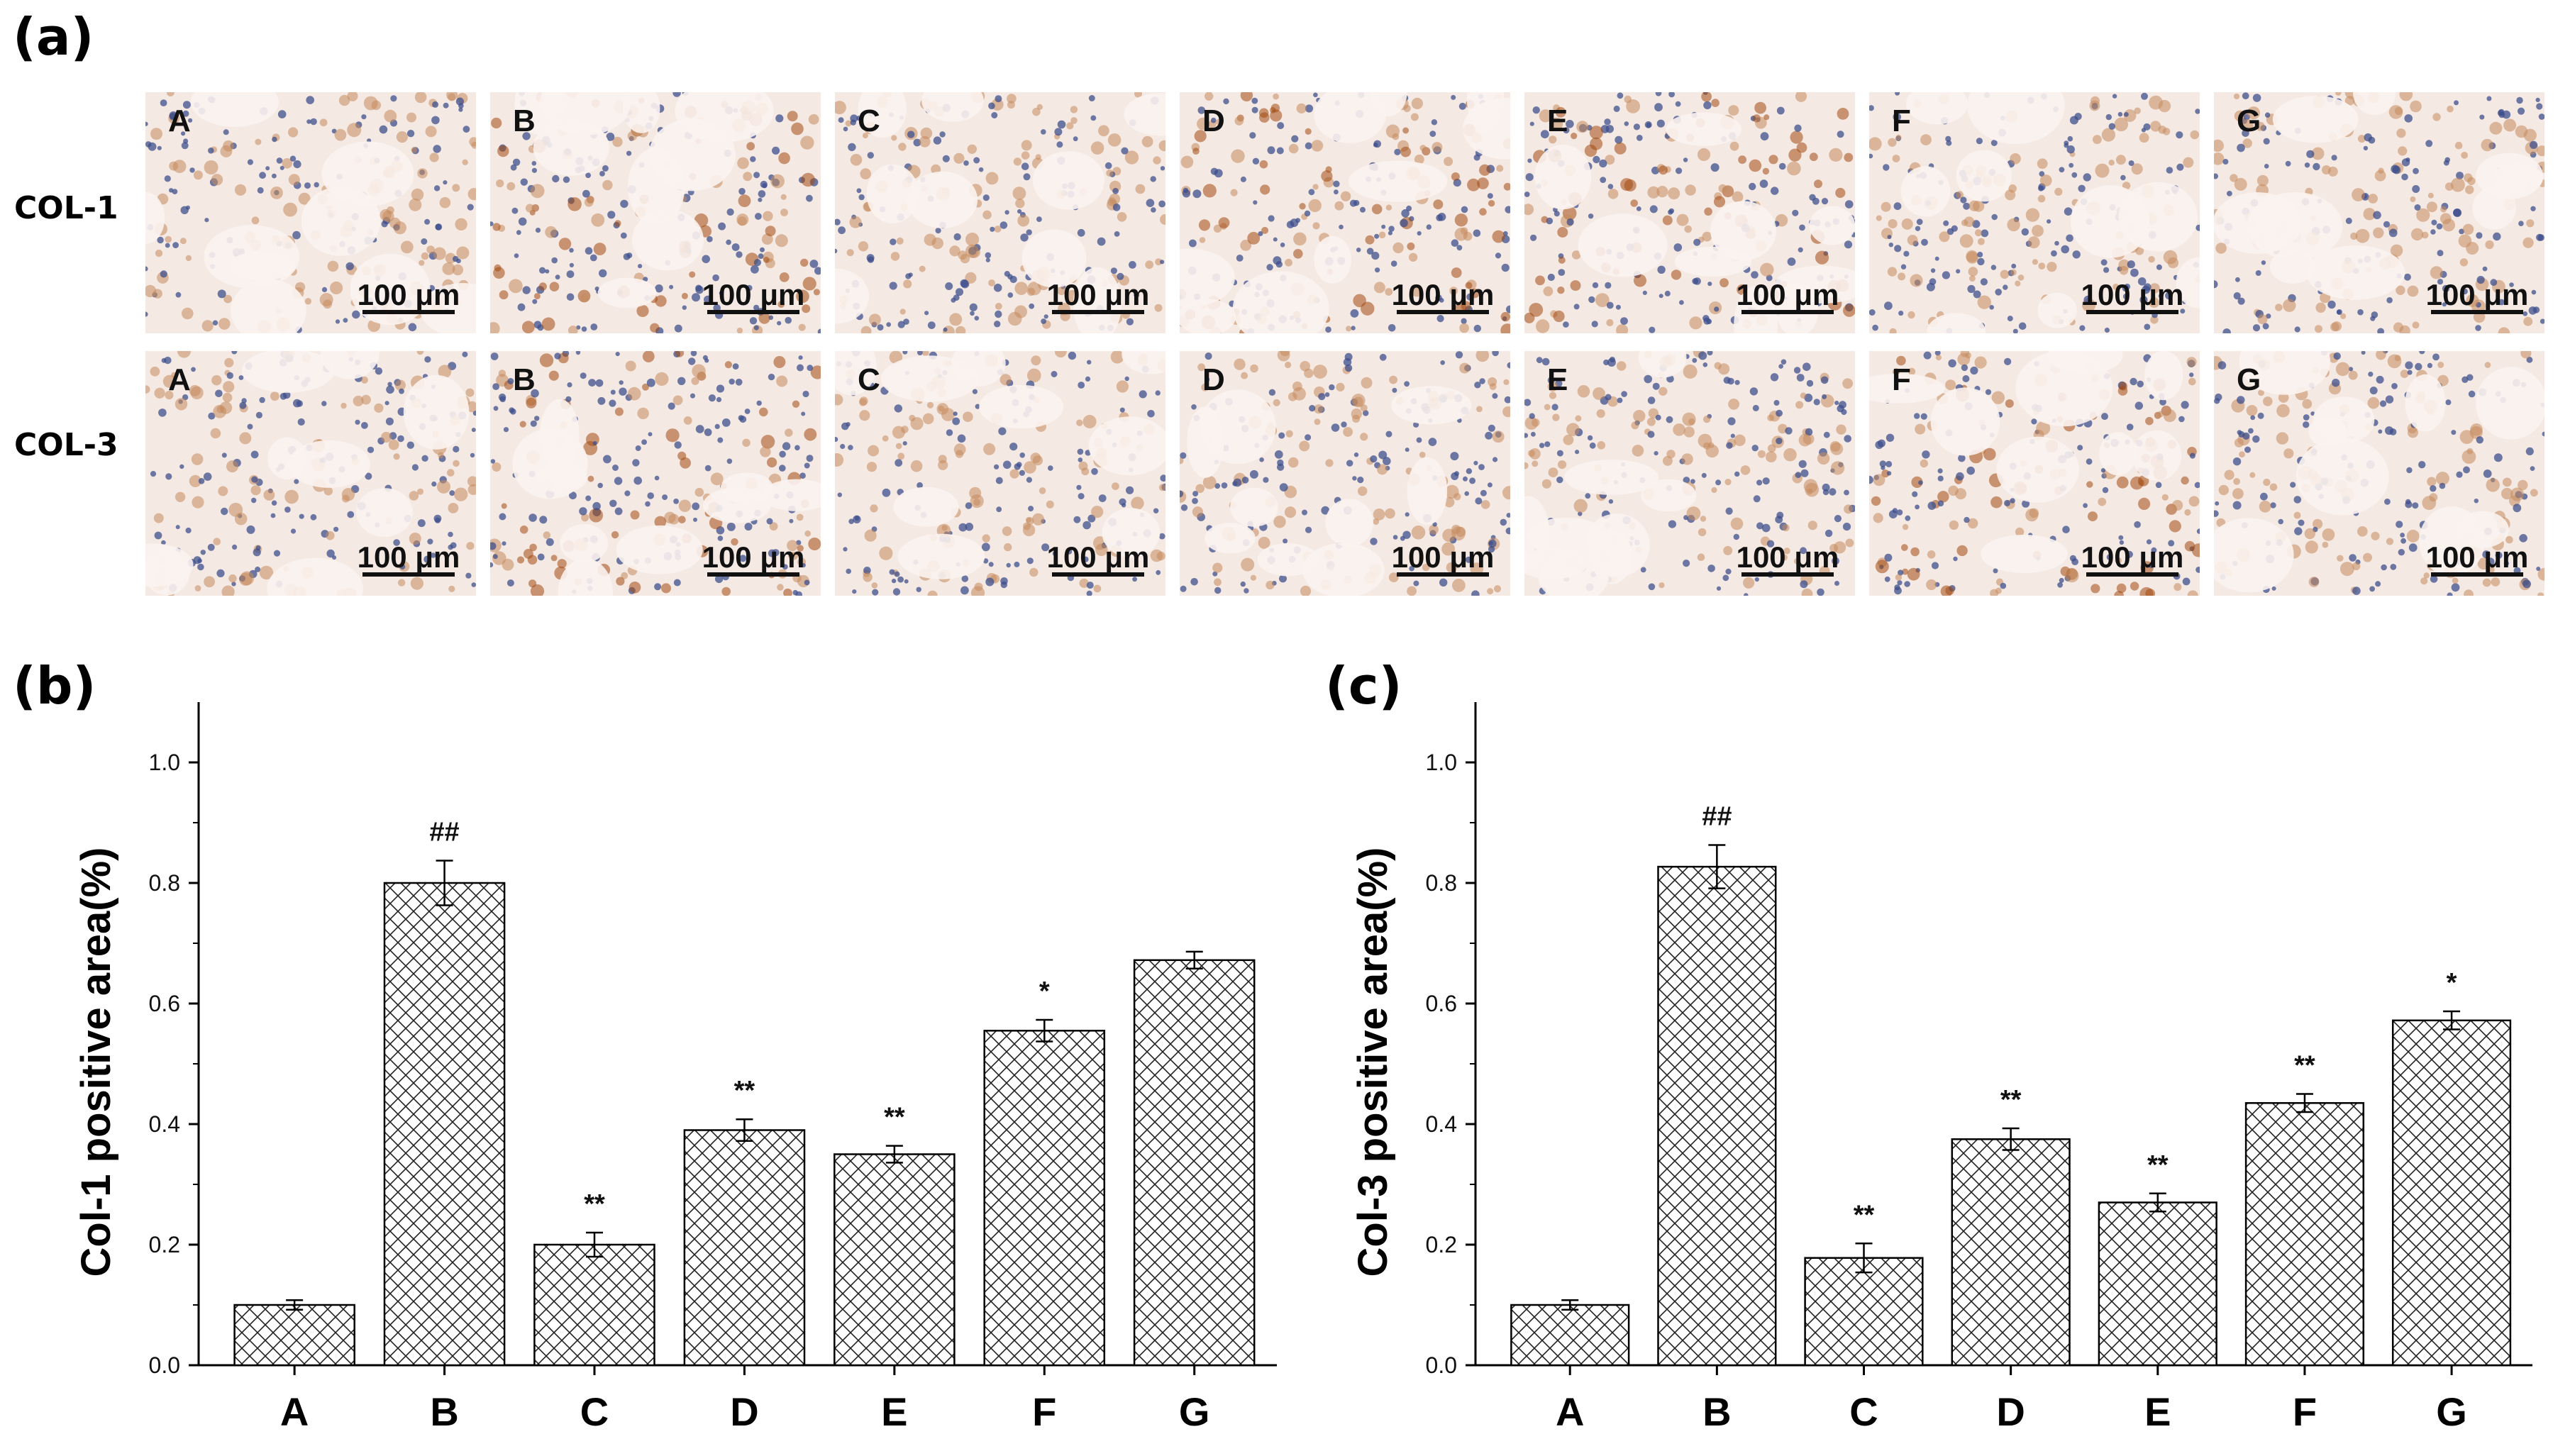  Describe the element at coordinates (66, 445) in the screenshot. I see `row-label-col3: COL-3` at that location.